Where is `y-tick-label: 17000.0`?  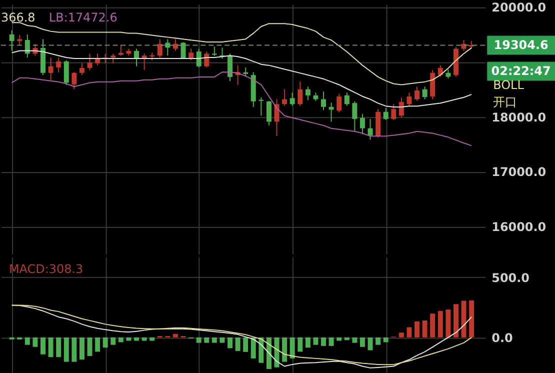
y-tick-label: 17000.0 is located at coordinates (519, 172).